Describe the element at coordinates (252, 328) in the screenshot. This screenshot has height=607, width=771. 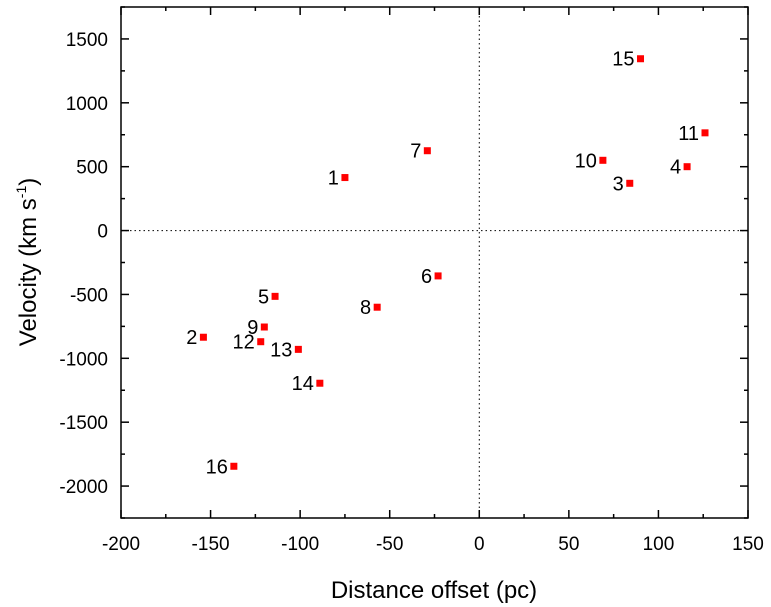
I see `point-label: 9` at that location.